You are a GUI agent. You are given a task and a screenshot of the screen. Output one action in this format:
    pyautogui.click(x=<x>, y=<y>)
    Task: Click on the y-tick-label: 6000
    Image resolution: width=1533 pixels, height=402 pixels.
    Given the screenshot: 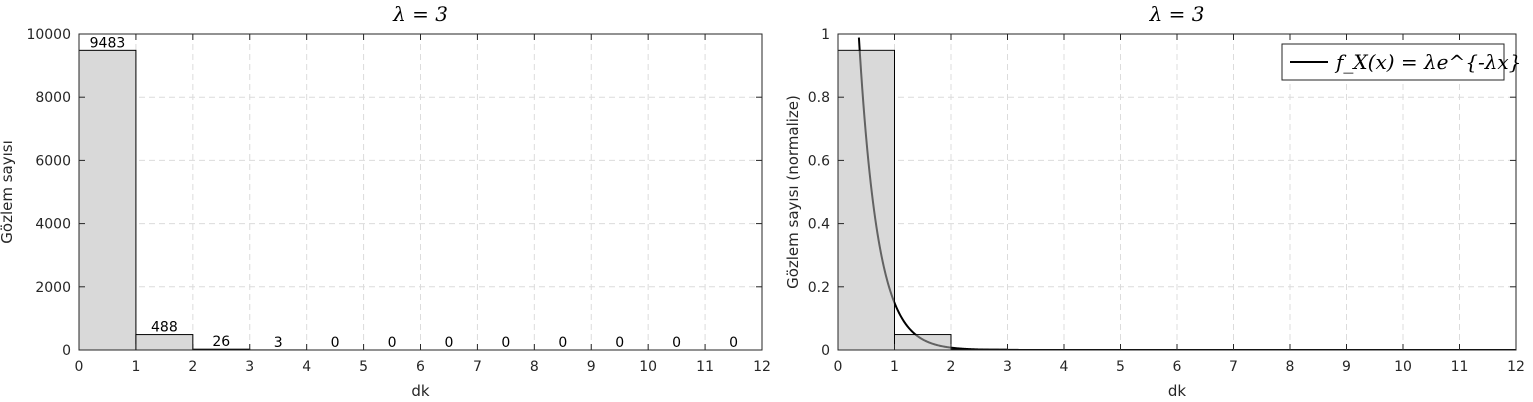 What is the action you would take?
    pyautogui.click(x=53, y=161)
    